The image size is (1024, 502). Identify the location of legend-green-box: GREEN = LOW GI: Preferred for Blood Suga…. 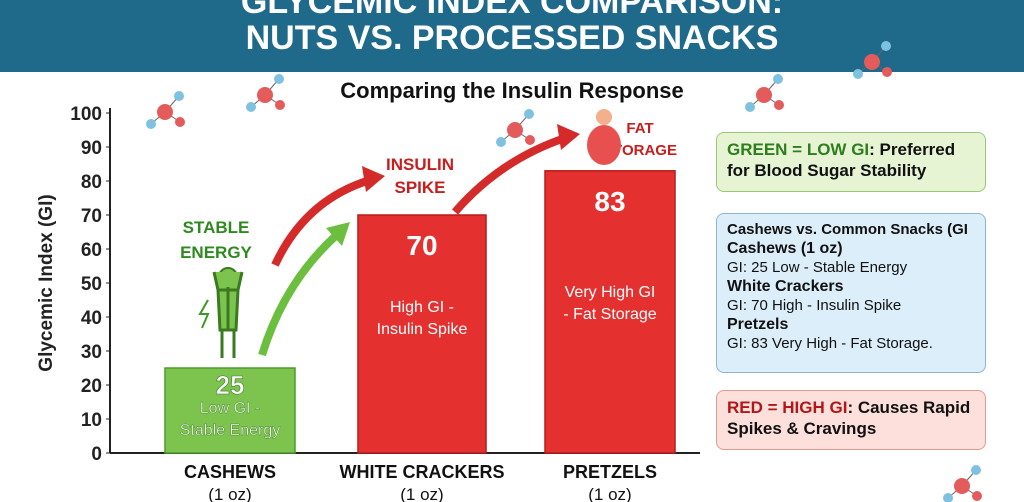
(851, 162).